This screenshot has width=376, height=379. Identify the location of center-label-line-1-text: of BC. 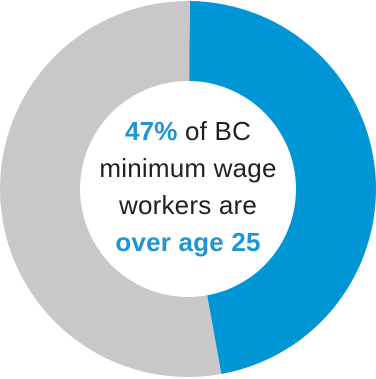
(214, 131).